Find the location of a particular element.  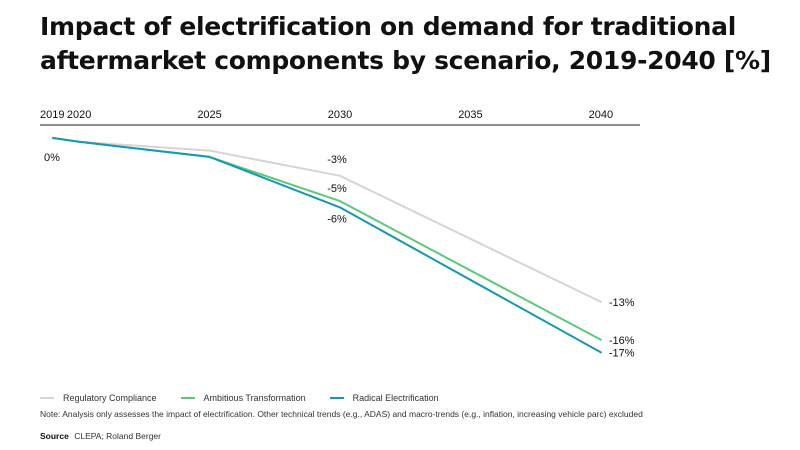

data-label-start: 0% is located at coordinates (52, 158).